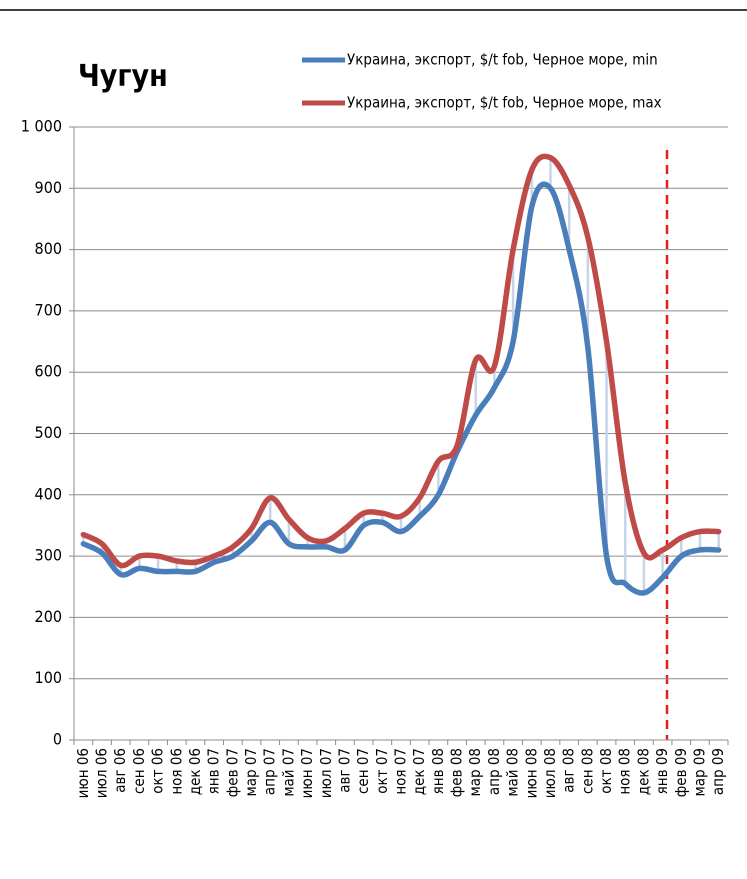  Describe the element at coordinates (457, 772) in the screenshot. I see `x-tick-label: фев 08` at that location.